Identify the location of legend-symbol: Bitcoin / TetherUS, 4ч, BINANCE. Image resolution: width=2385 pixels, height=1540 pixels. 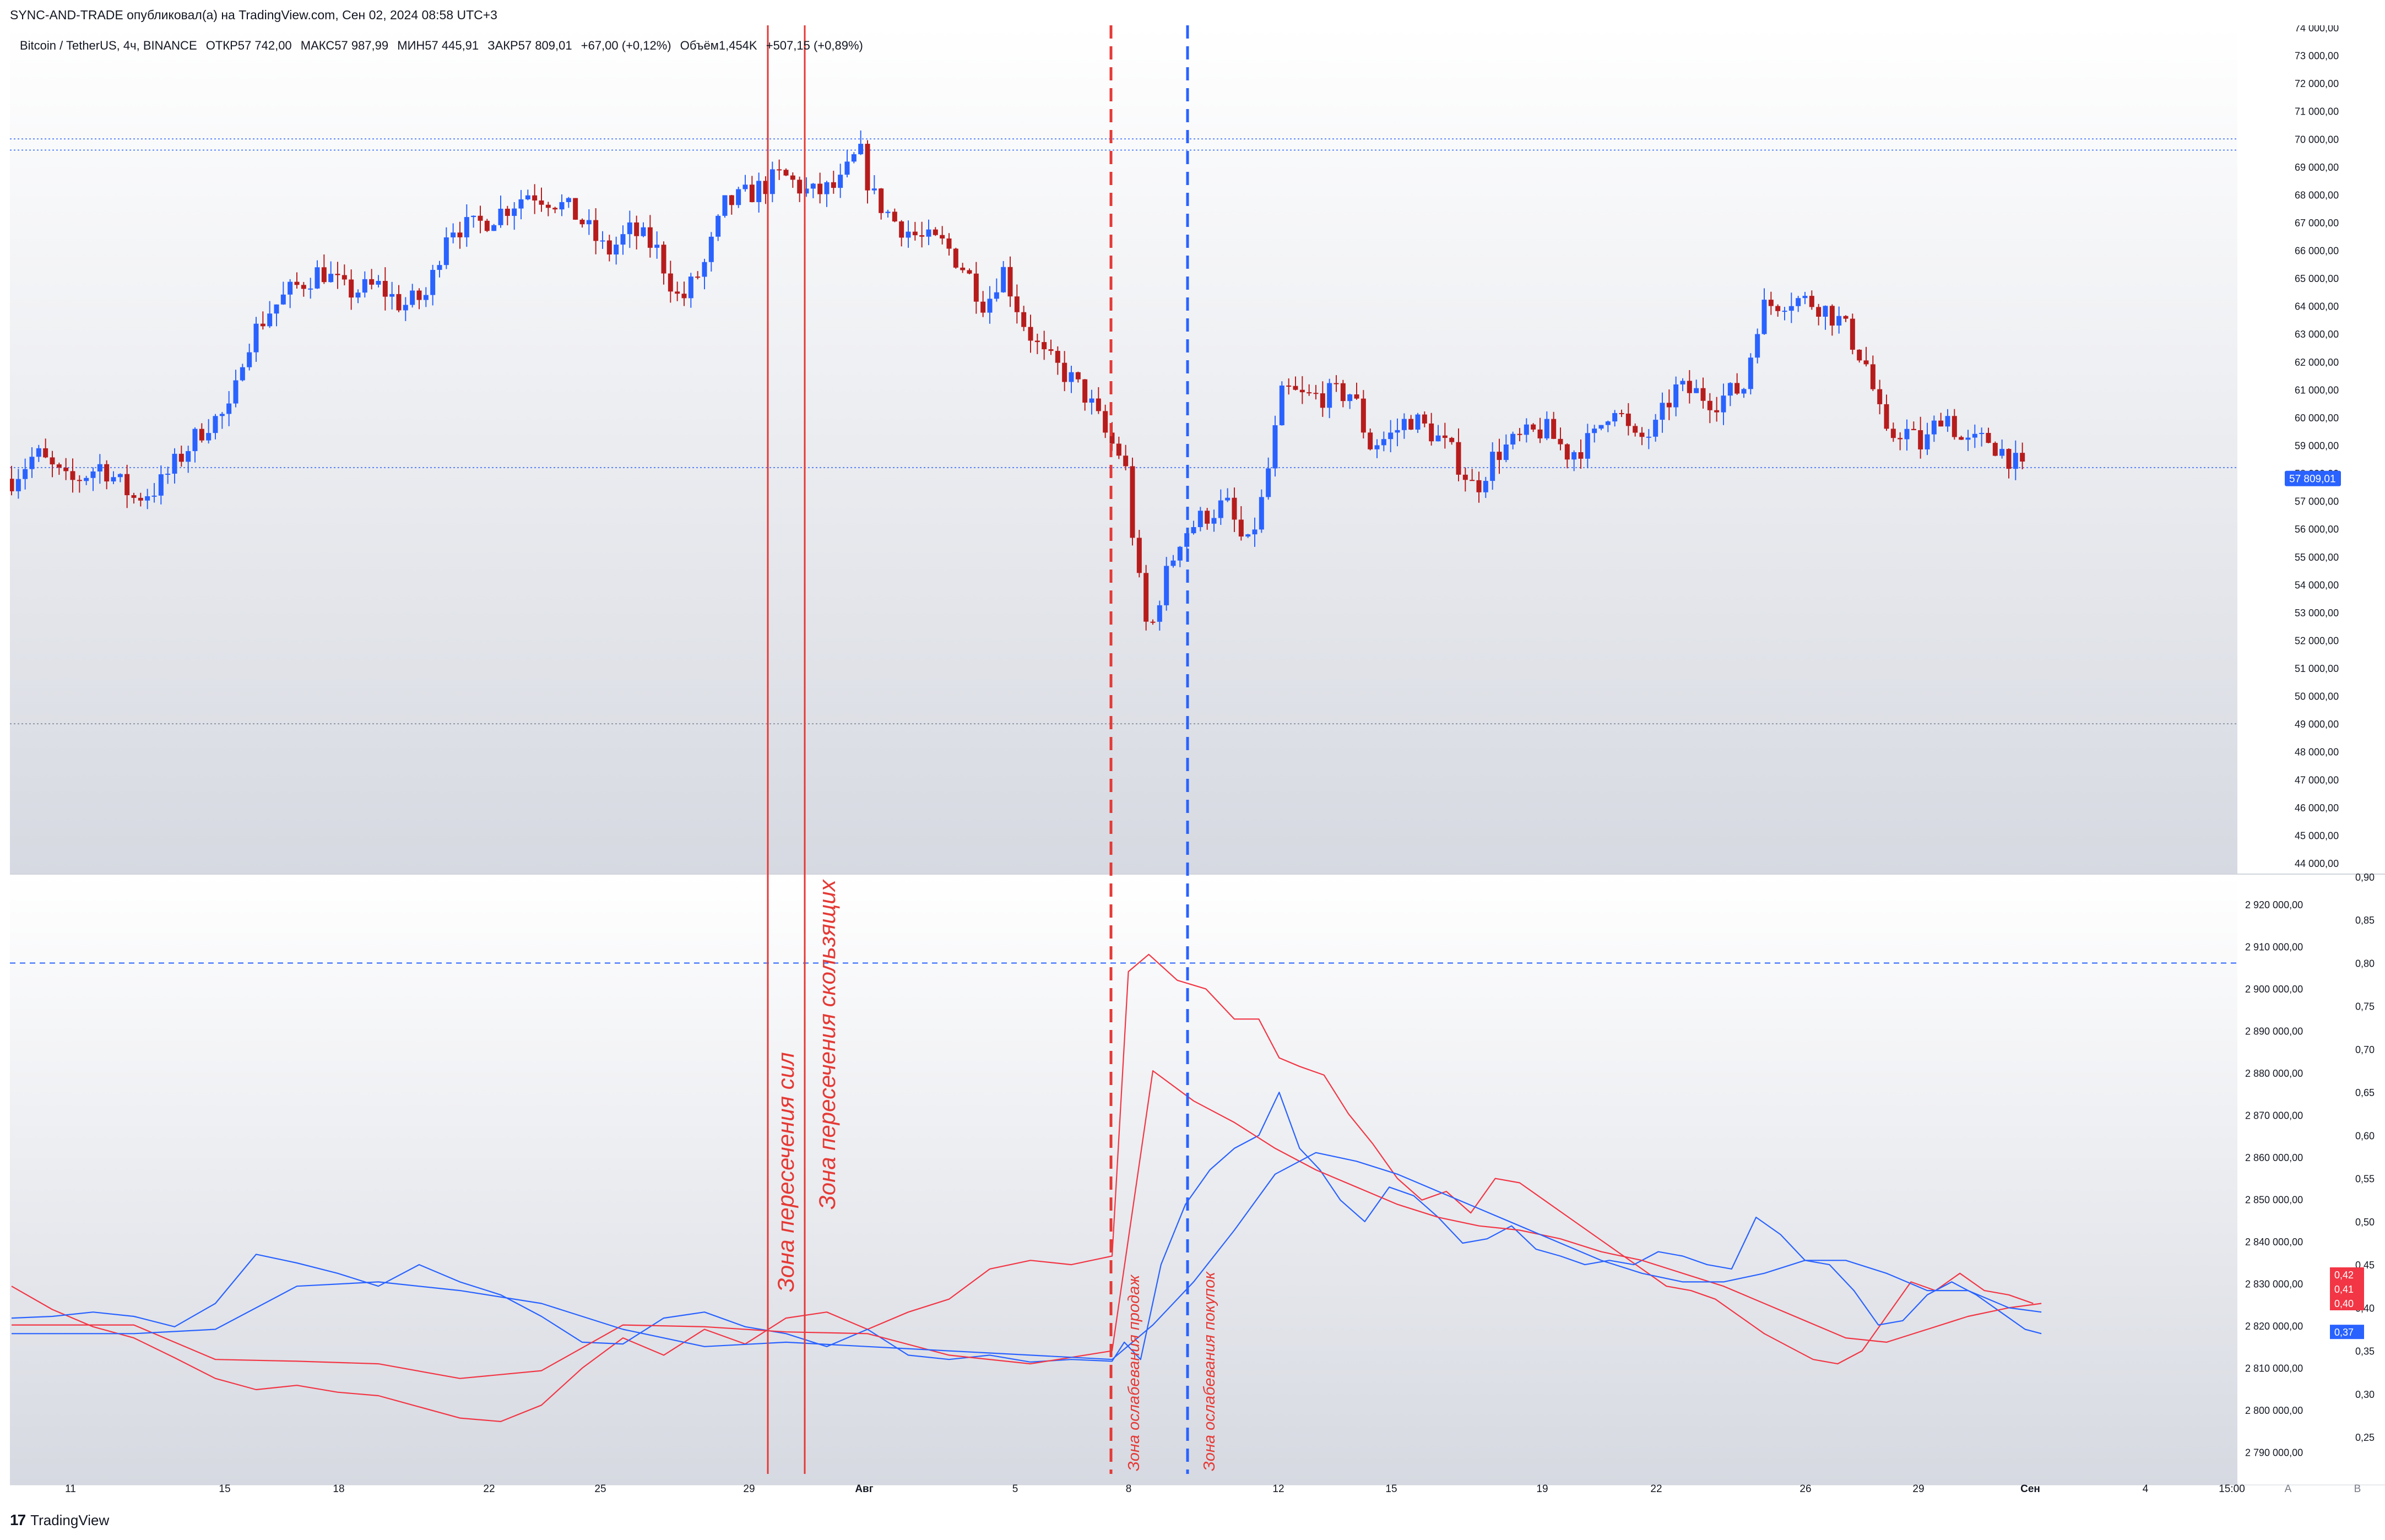
(108, 45).